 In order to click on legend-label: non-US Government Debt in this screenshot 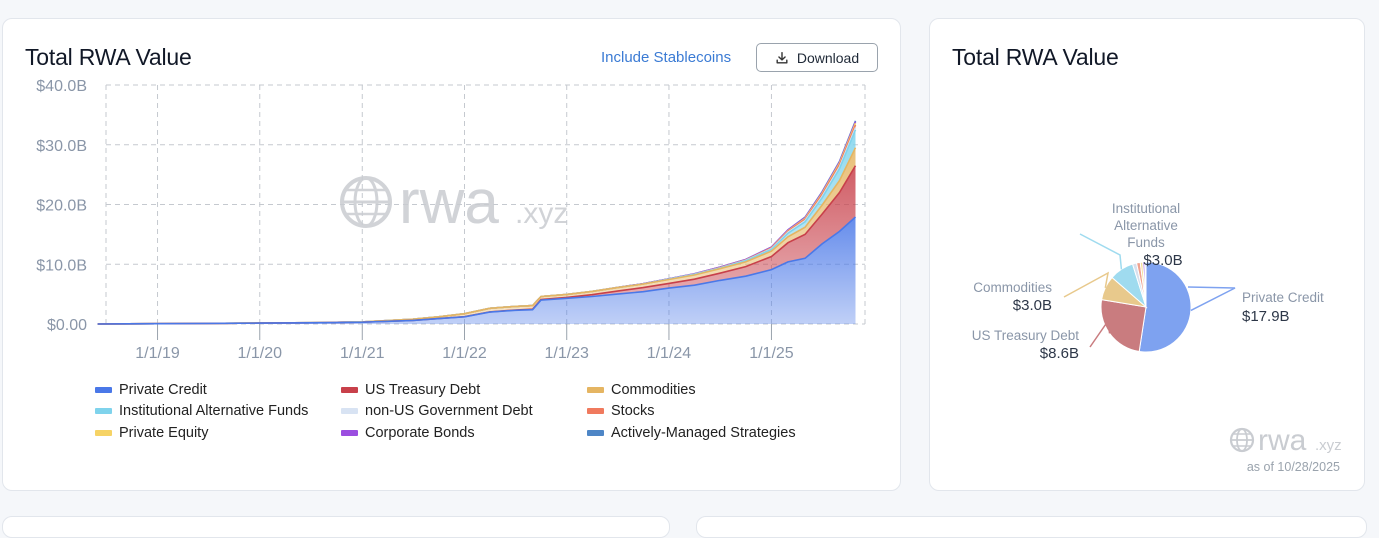, I will do `click(449, 411)`.